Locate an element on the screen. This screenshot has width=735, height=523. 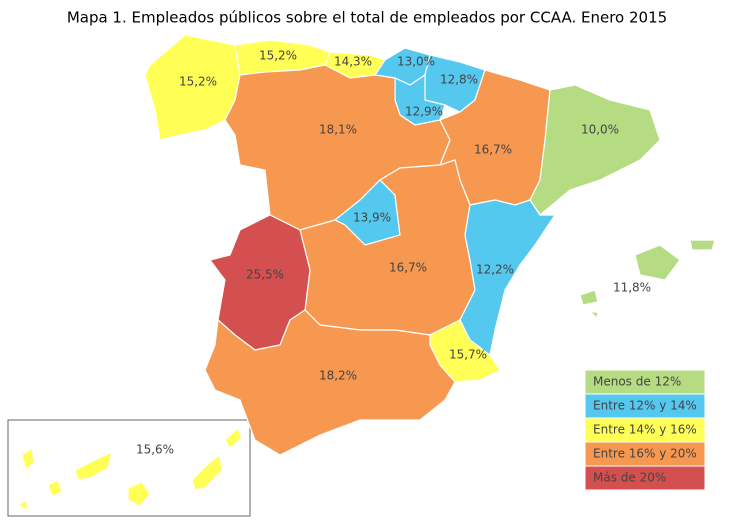
legend-label: Menos de 12% is located at coordinates (637, 382).